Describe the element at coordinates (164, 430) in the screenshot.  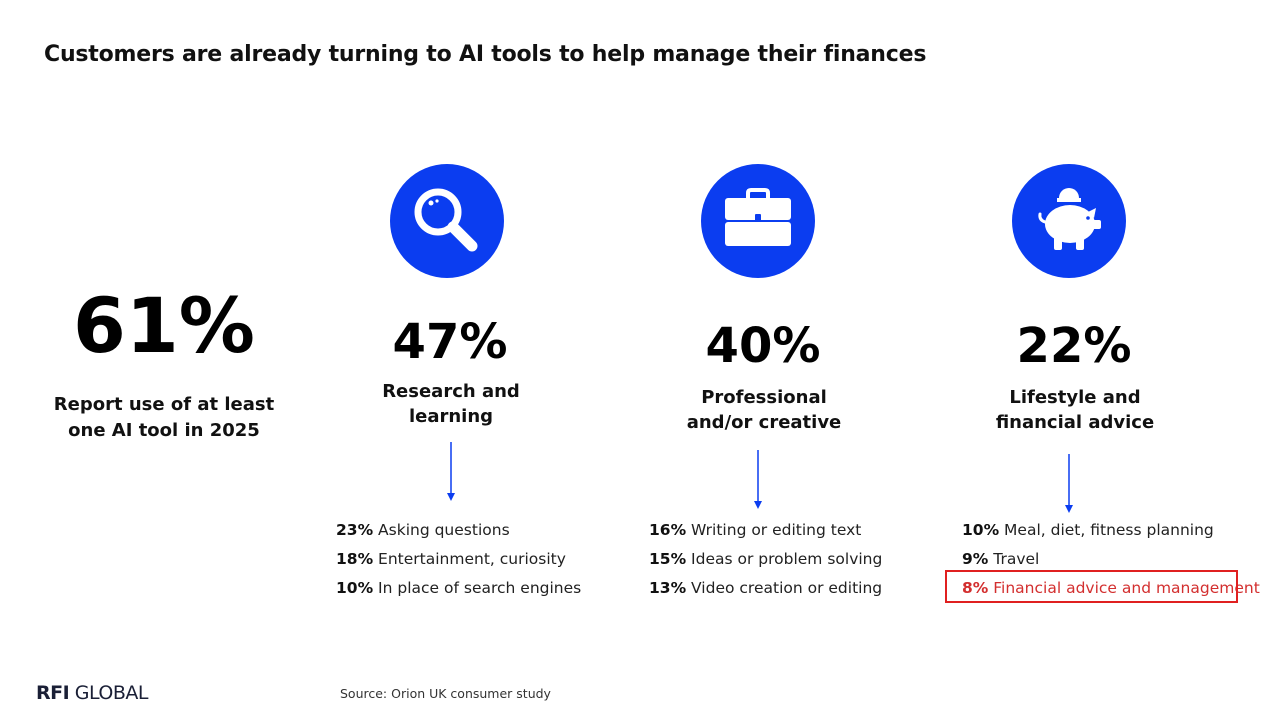
I see `hero-description-line2: one AI tool in 2025` at that location.